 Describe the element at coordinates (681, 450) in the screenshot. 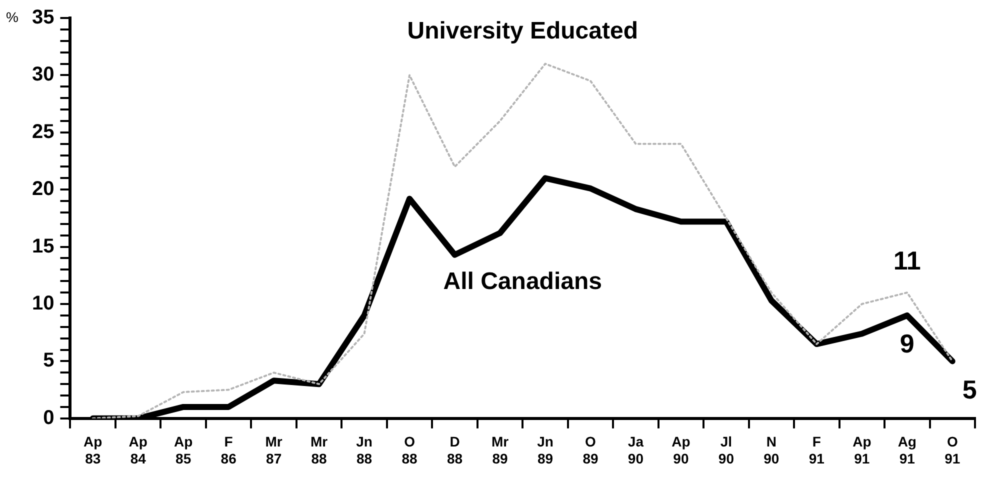

I see `x-tick-label: Ap 90` at that location.